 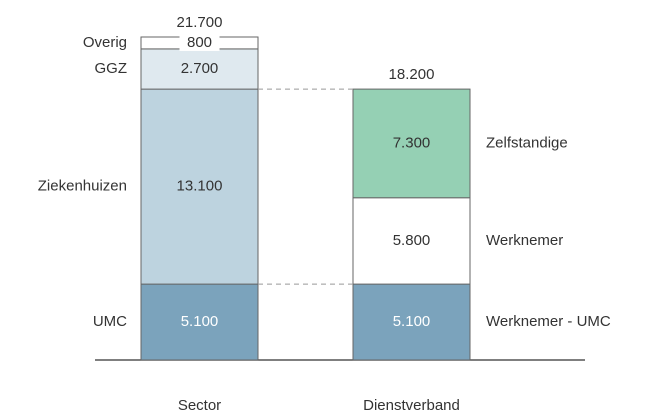 What do you see at coordinates (82, 186) in the screenshot?
I see `segment-label: Ziekenhuizen` at bounding box center [82, 186].